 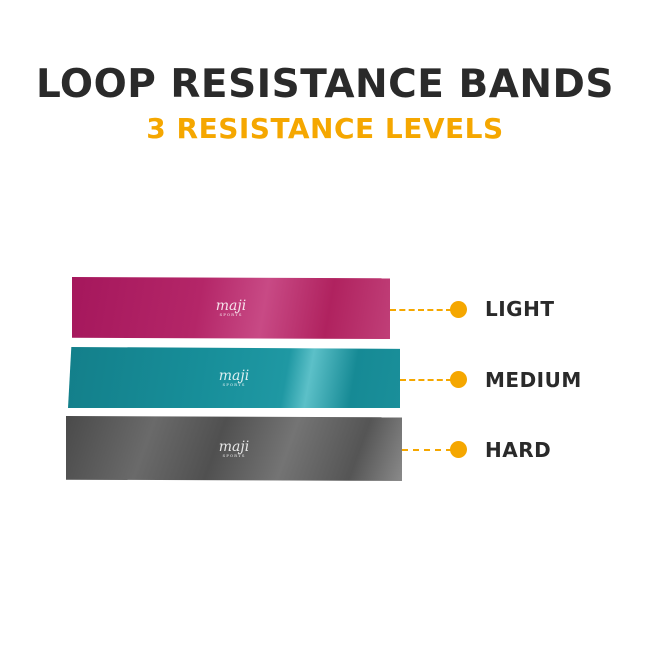 What do you see at coordinates (325, 128) in the screenshot?
I see `page-subtitle: 3 RESISTANCE LEVELS` at bounding box center [325, 128].